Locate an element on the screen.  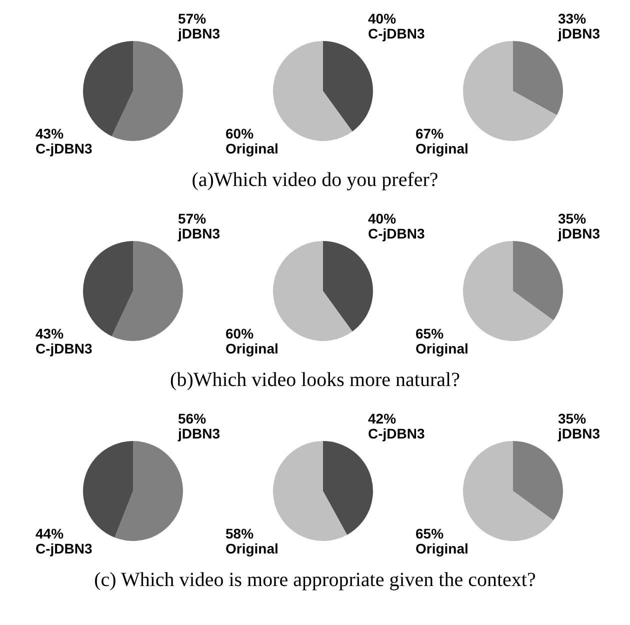
data-label: 67% is located at coordinates (430, 134).